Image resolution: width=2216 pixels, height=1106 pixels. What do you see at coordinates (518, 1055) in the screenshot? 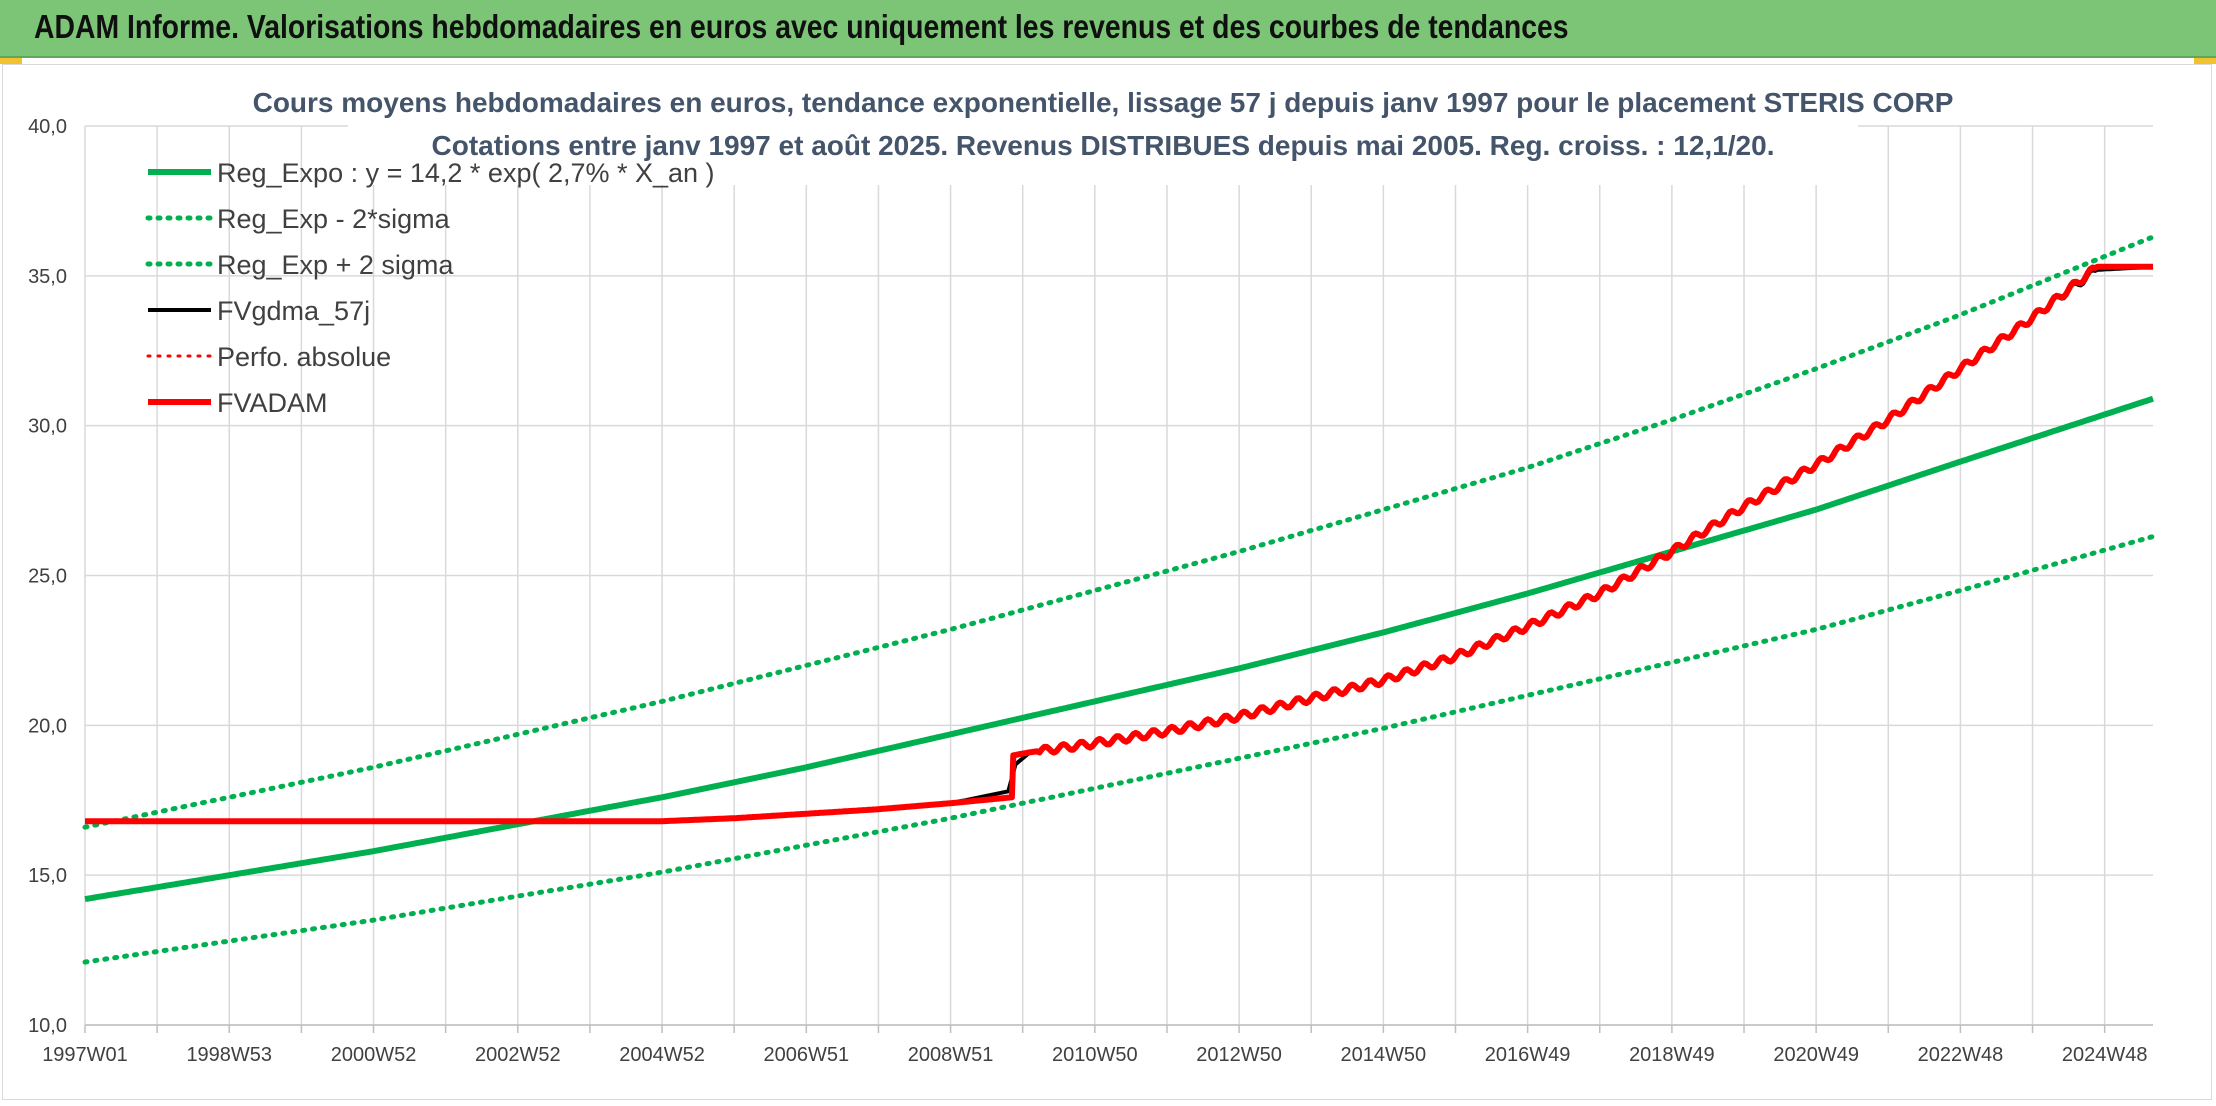
I see `x-tick-label: 2002W52` at bounding box center [518, 1055].